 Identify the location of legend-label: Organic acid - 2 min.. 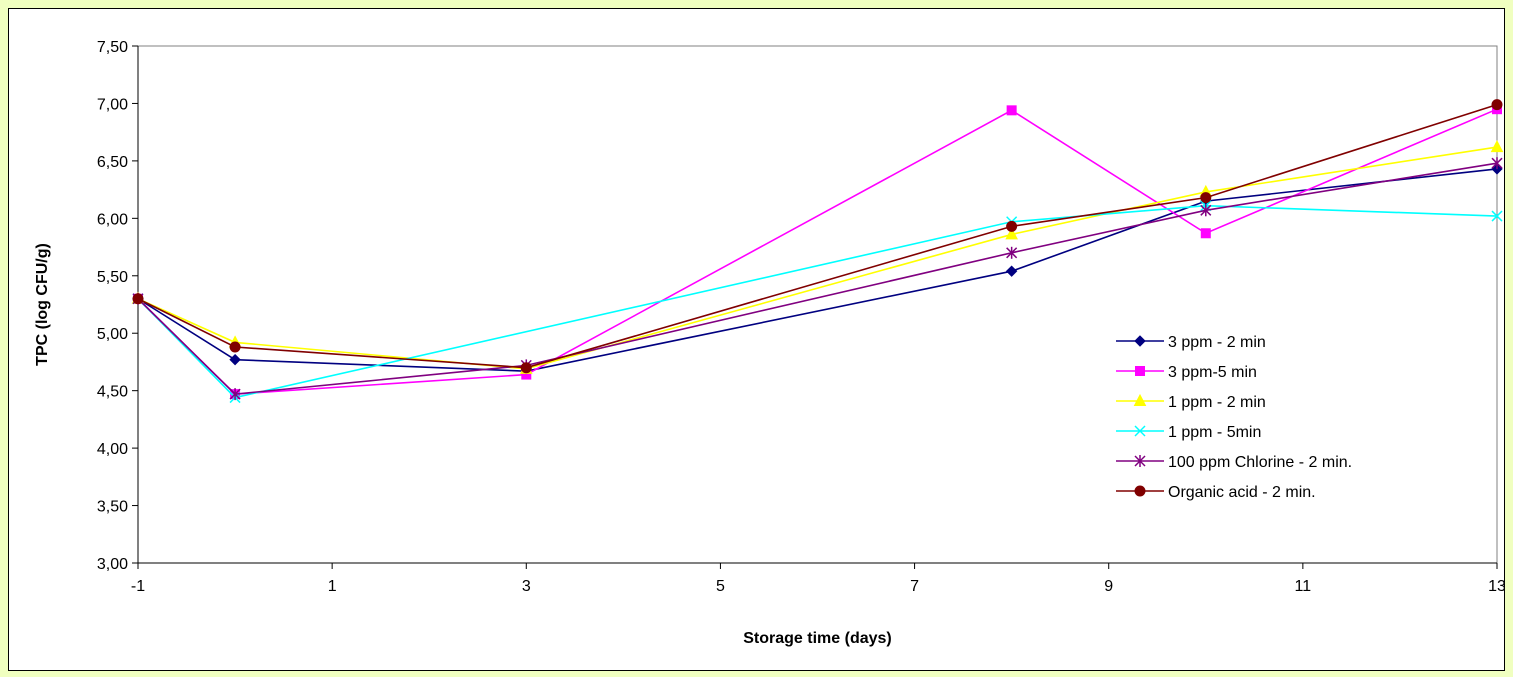
(1242, 492).